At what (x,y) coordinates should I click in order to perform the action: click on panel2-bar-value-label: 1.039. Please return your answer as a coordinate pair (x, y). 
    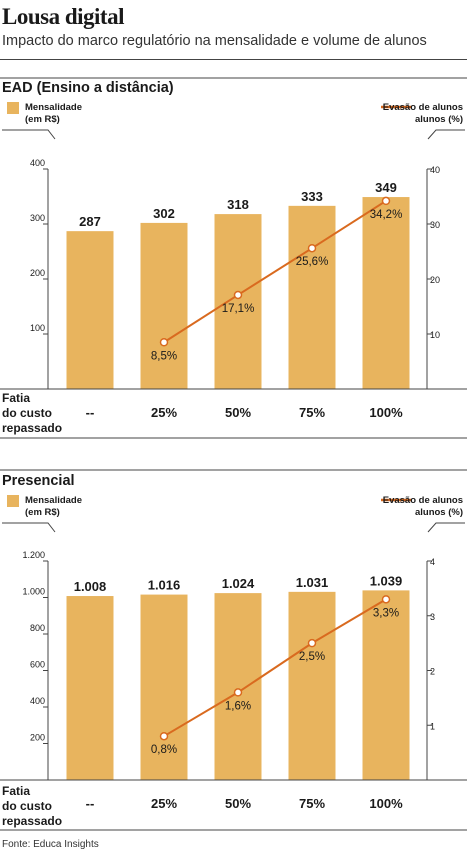
    Looking at the image, I should click on (386, 580).